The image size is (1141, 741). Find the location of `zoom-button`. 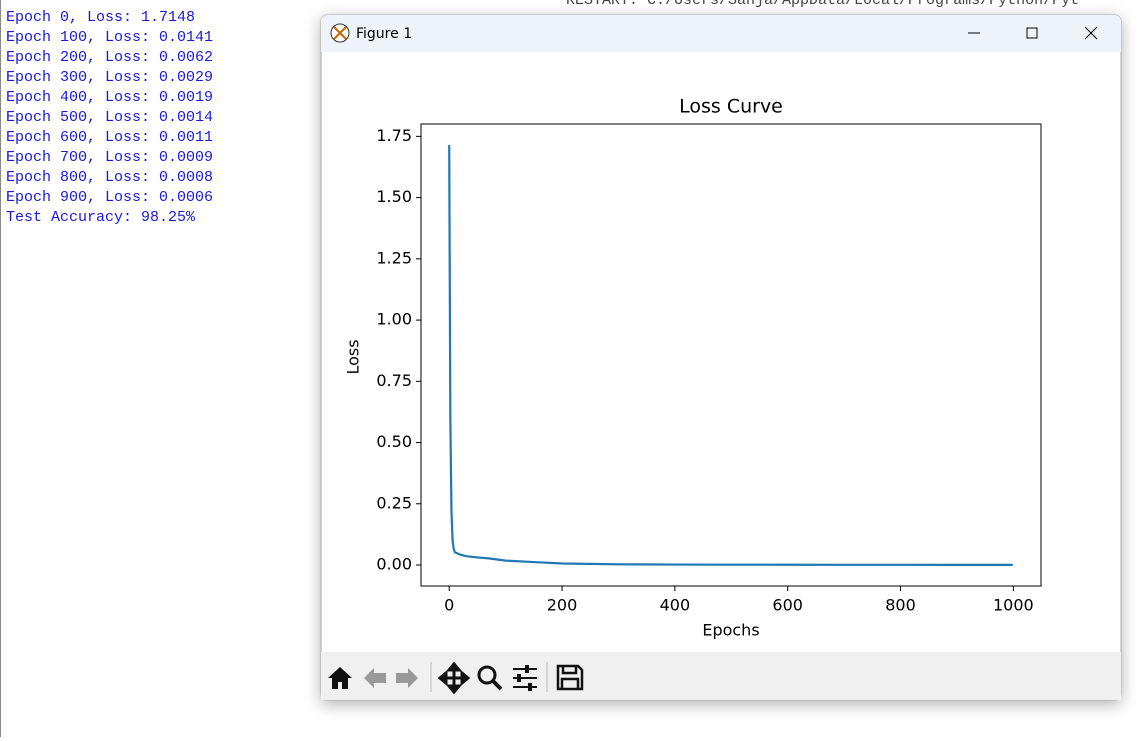

zoom-button is located at coordinates (487, 675).